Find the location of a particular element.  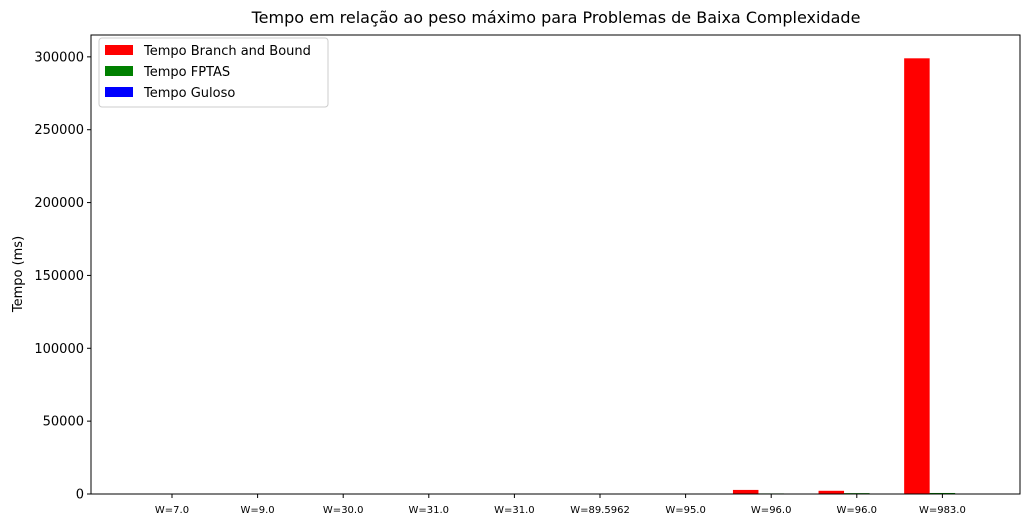

y-axis: 0 50000 100000 150000 200000 250000 300000 is located at coordinates (62, 276).